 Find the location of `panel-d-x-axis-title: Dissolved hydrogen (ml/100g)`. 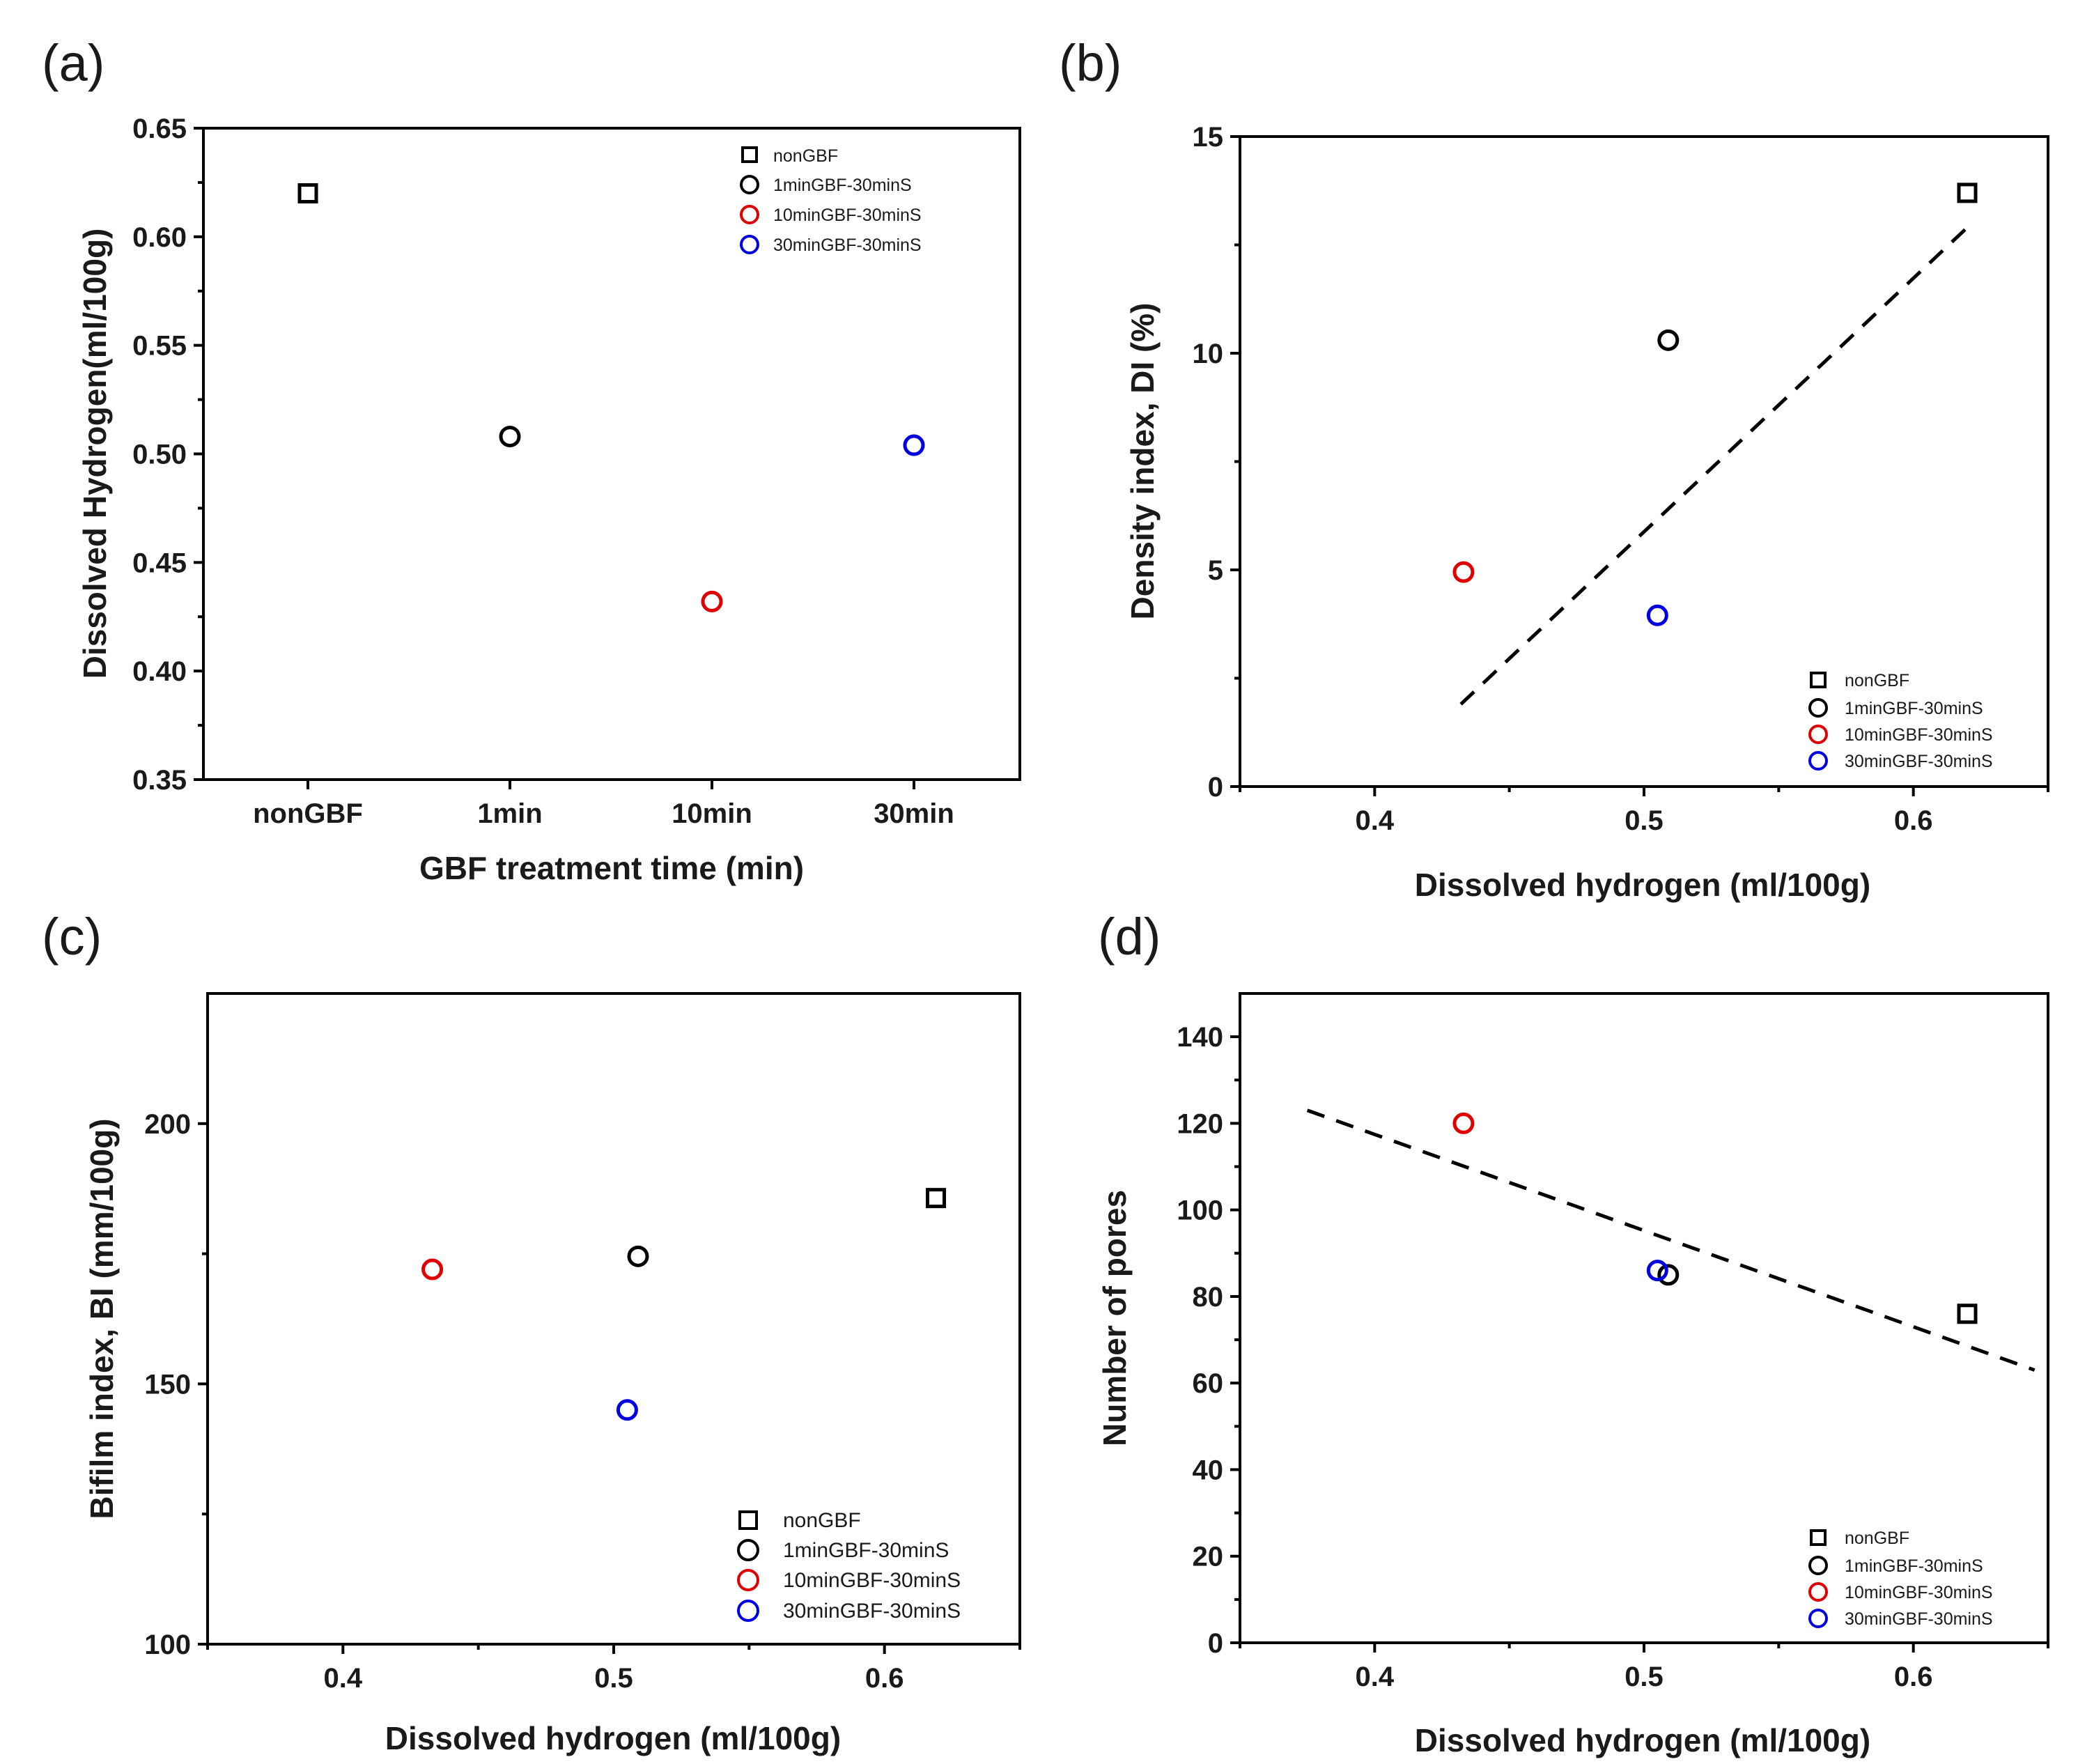

panel-d-x-axis-title: Dissolved hydrogen (ml/100g) is located at coordinates (1642, 1740).